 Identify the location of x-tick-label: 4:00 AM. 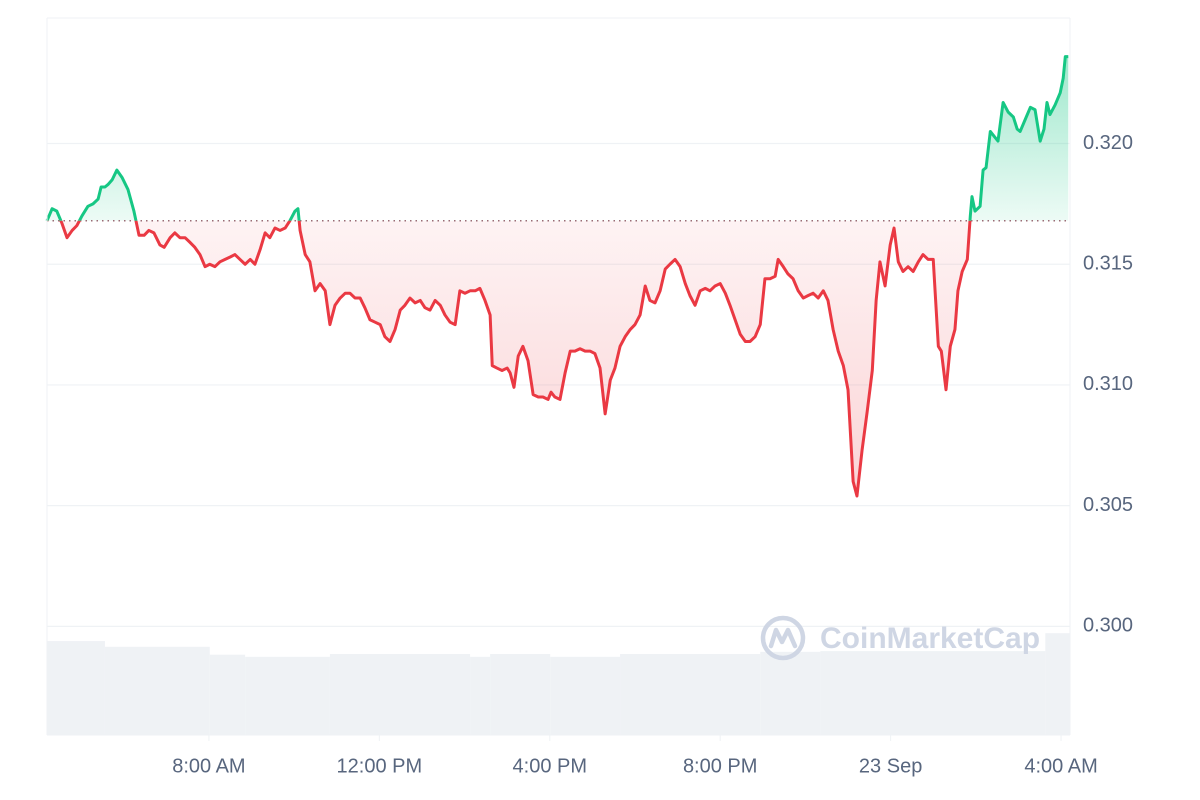
(1060, 766).